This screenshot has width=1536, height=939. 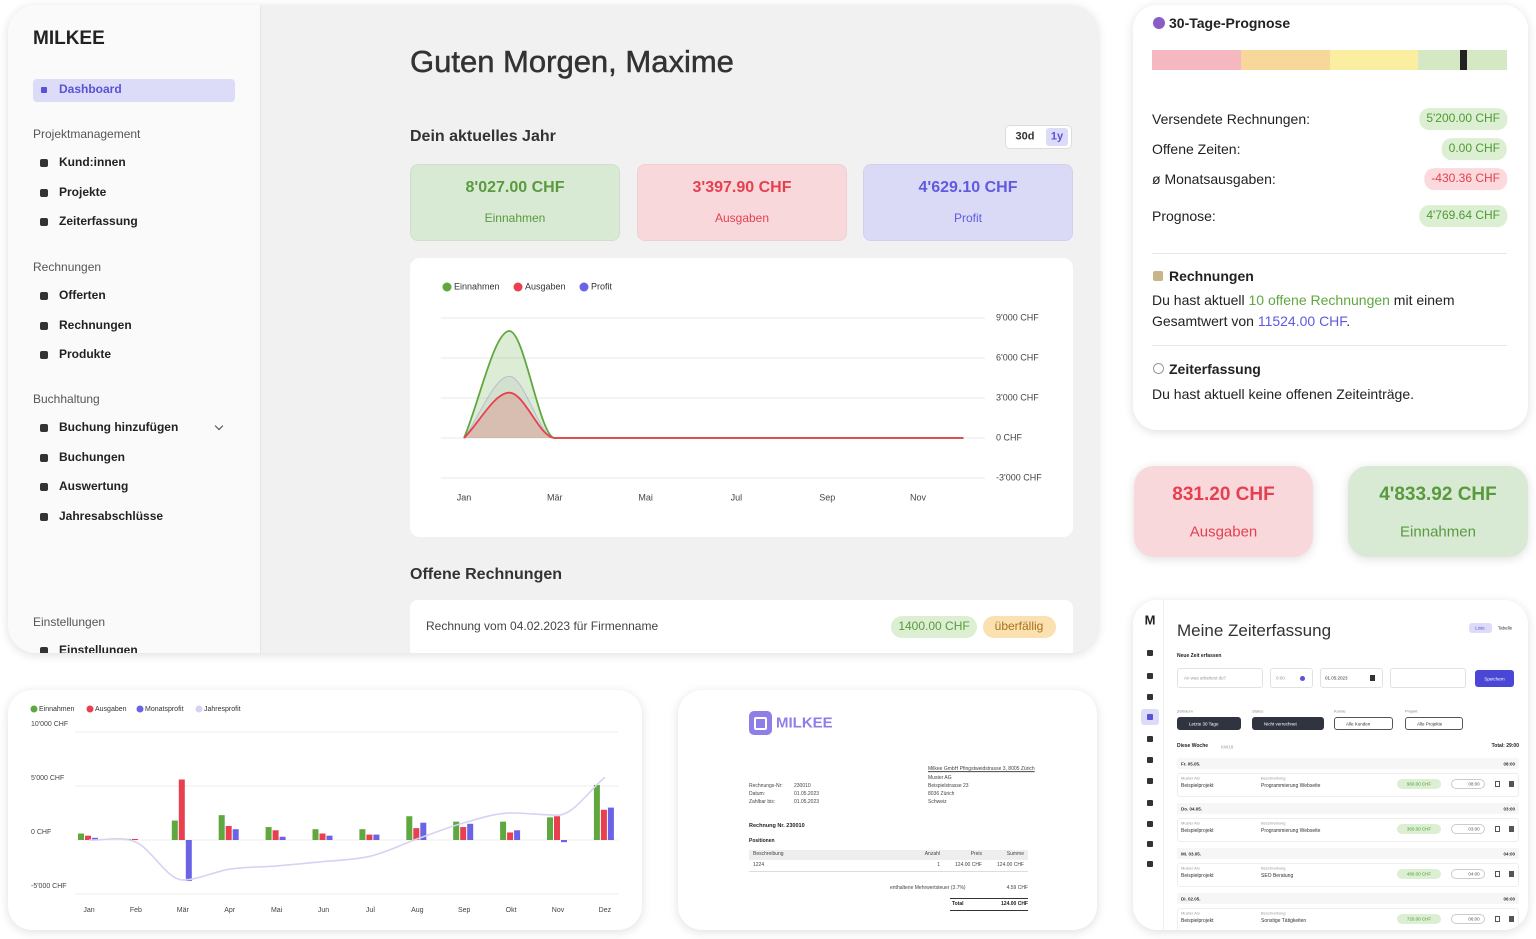 I want to click on row-value: -430.36 CHF, so click(x=1465, y=179).